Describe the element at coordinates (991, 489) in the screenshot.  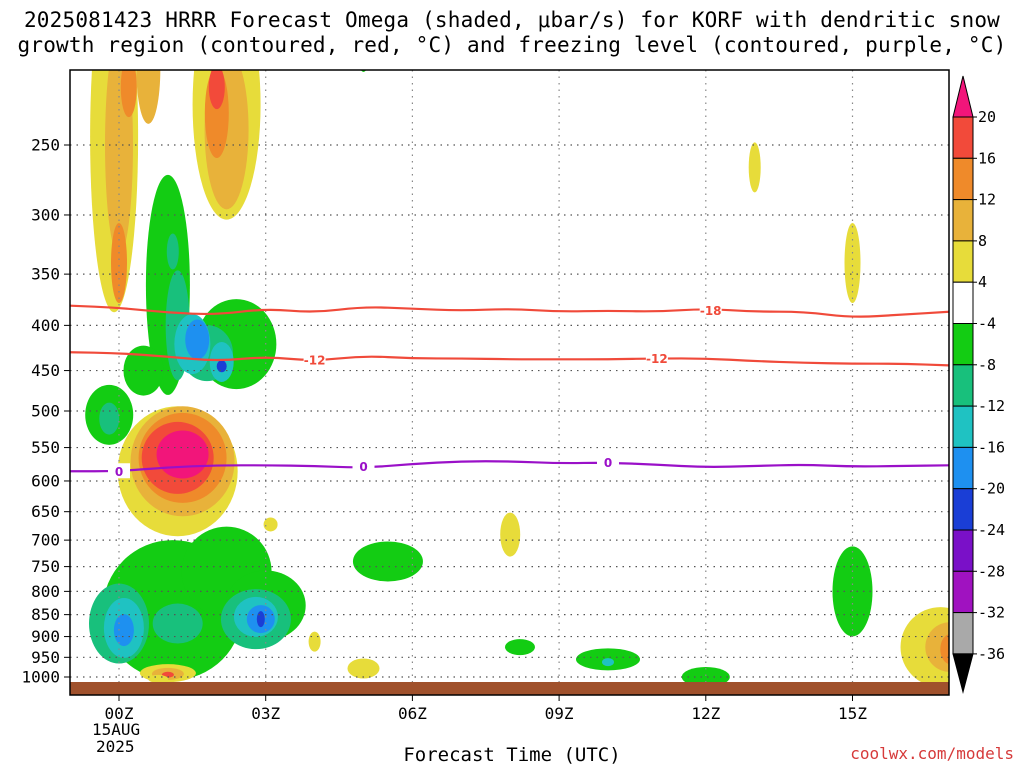
I see `colorbar-label: -20` at that location.